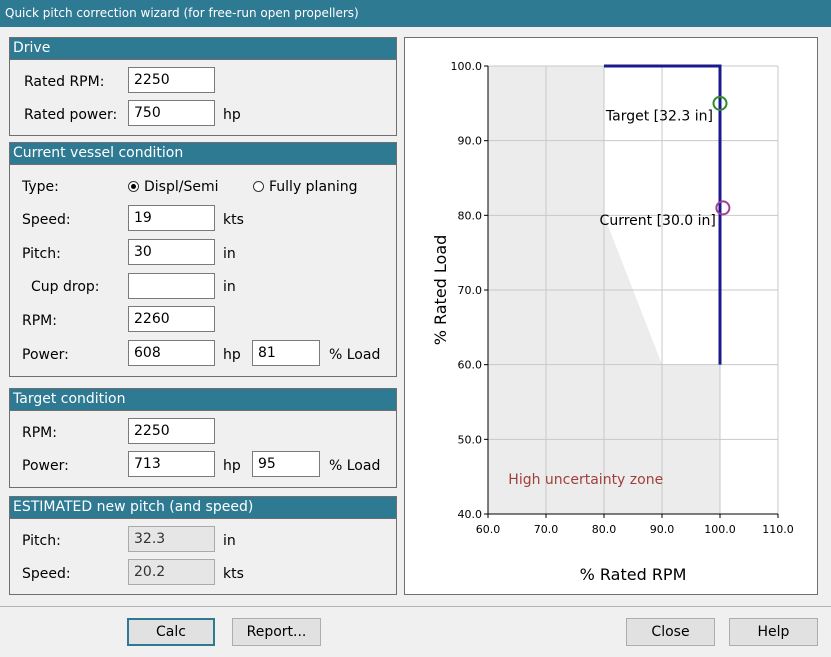 This screenshot has width=831, height=657. Describe the element at coordinates (171, 572) in the screenshot. I see `estimated-speed-value: 20.2` at that location.